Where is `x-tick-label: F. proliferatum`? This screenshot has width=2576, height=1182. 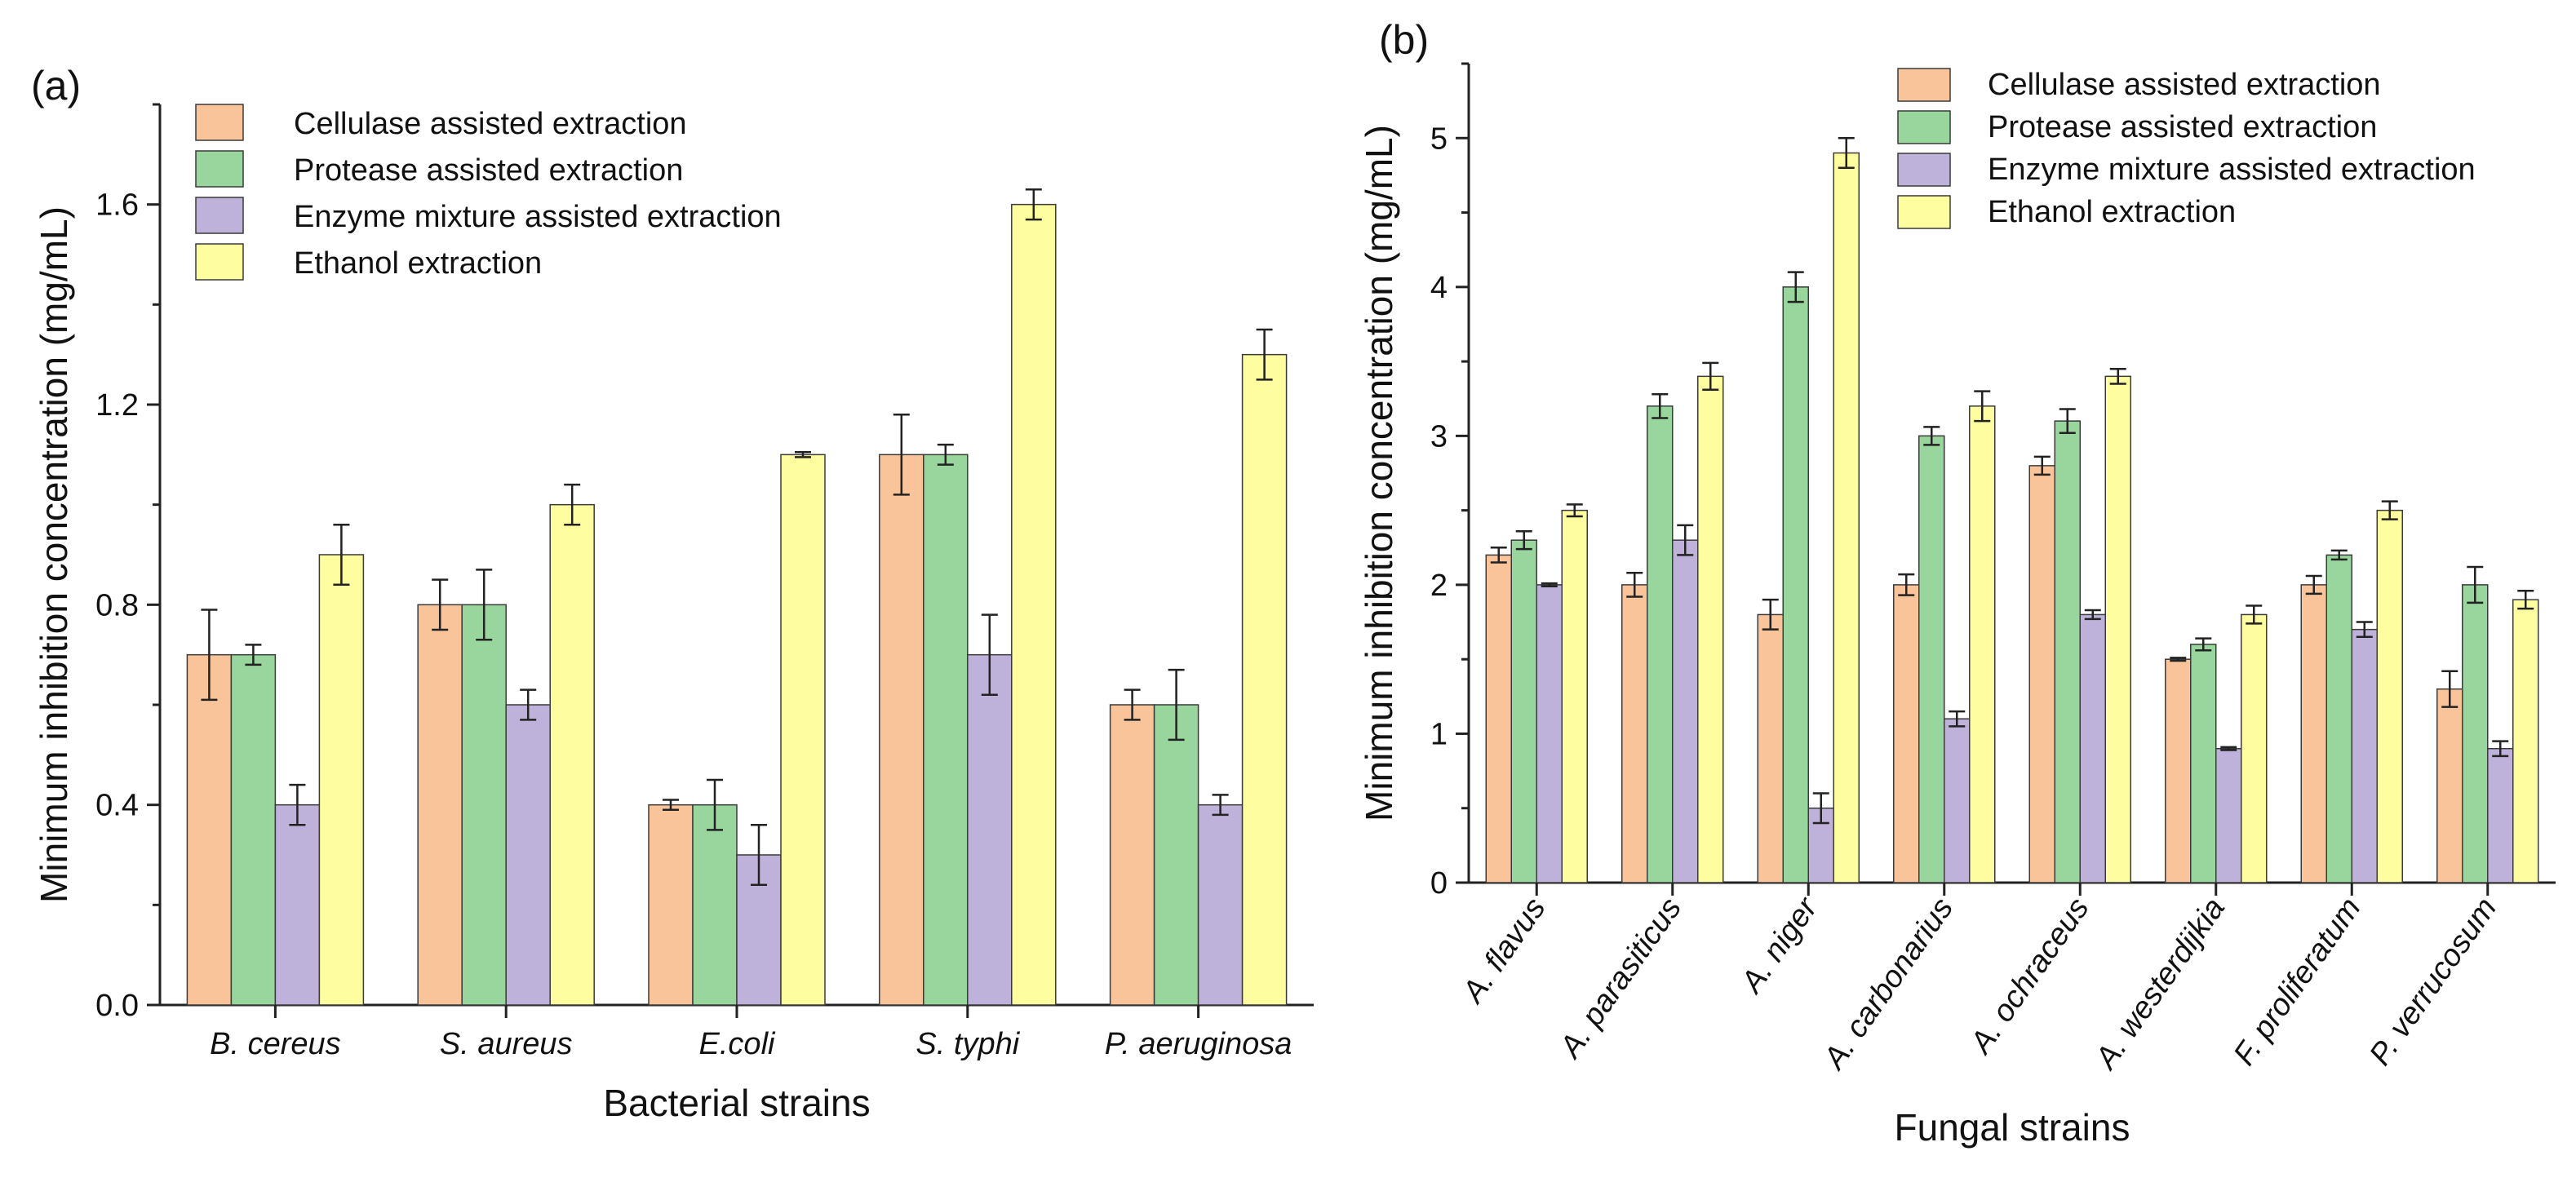 x-tick-label: F. proliferatum is located at coordinates (2298, 982).